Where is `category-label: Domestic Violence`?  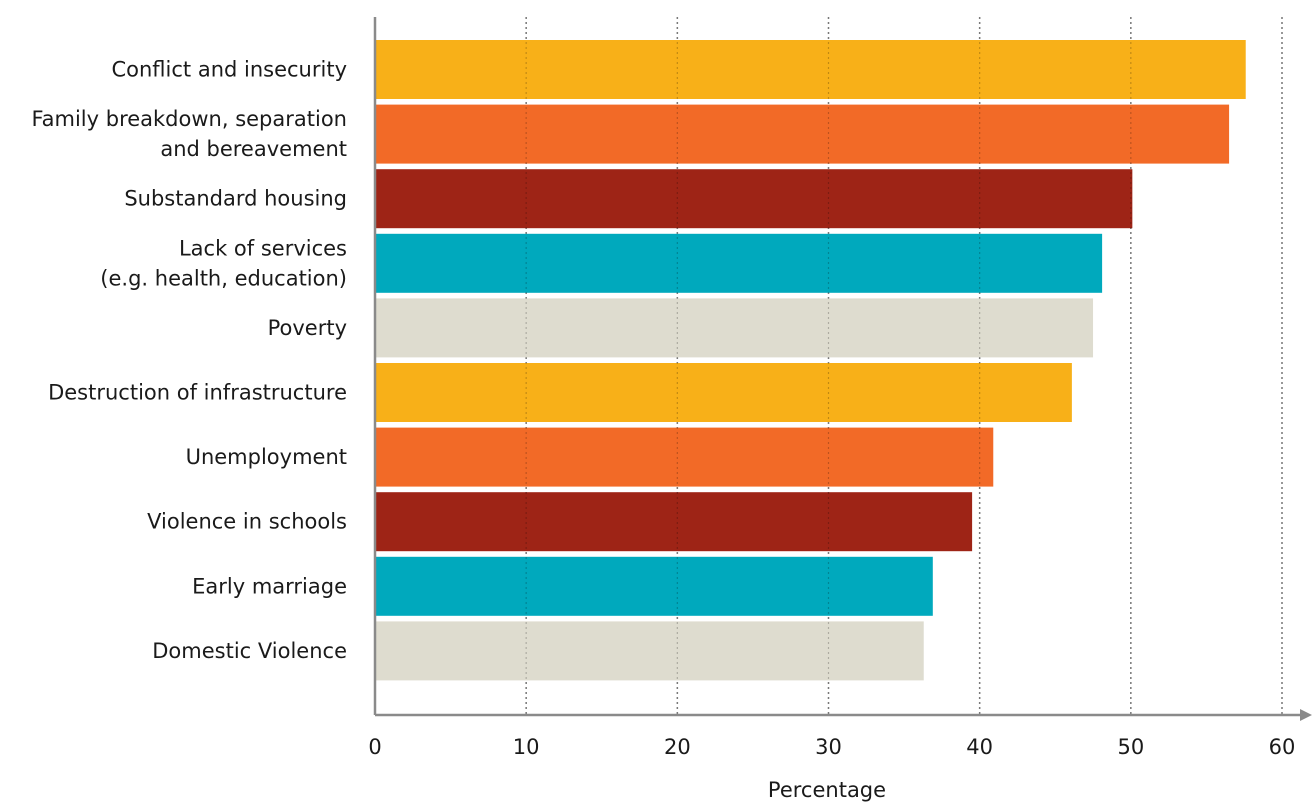 category-label: Domestic Violence is located at coordinates (249, 651).